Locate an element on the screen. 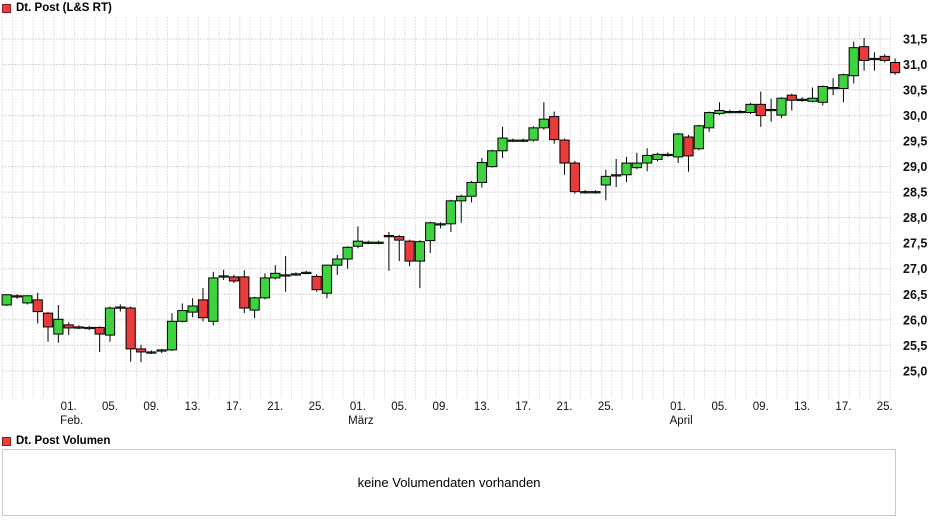 The width and height of the screenshot is (940, 526). svg-text: 25,0 is located at coordinates (915, 371).